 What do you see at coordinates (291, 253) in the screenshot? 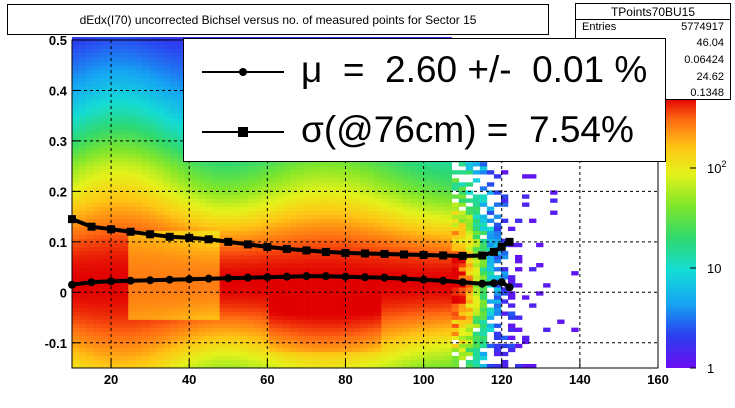
I see `series-layer` at bounding box center [291, 253].